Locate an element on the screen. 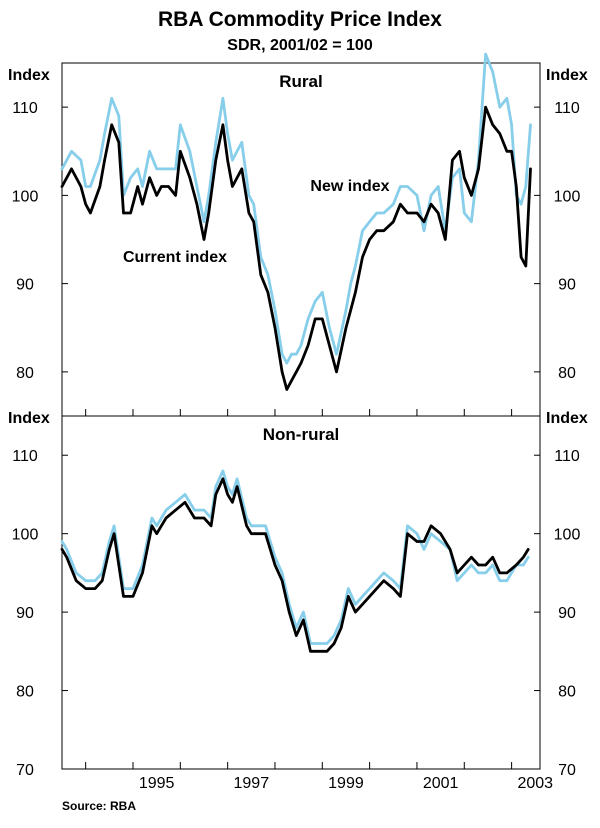 The image size is (600, 828). nonrural-panel-title: Non-rural is located at coordinates (301, 434).